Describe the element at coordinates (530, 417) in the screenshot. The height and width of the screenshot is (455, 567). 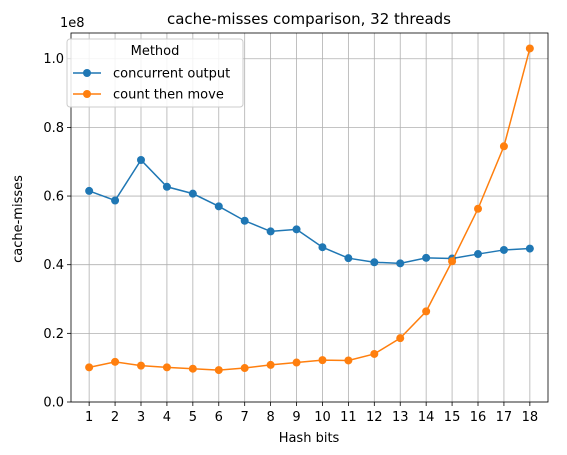
I see `x-tick-label: 18` at that location.